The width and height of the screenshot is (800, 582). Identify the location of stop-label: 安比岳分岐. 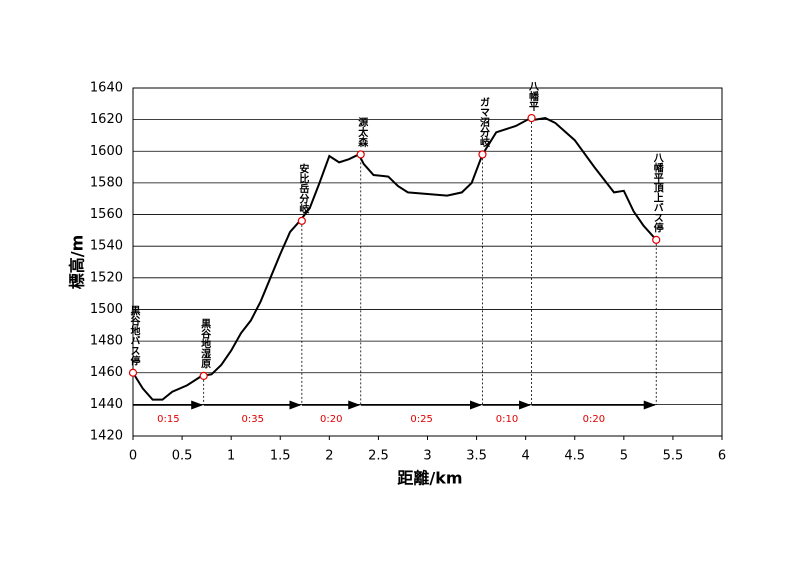
(303, 189).